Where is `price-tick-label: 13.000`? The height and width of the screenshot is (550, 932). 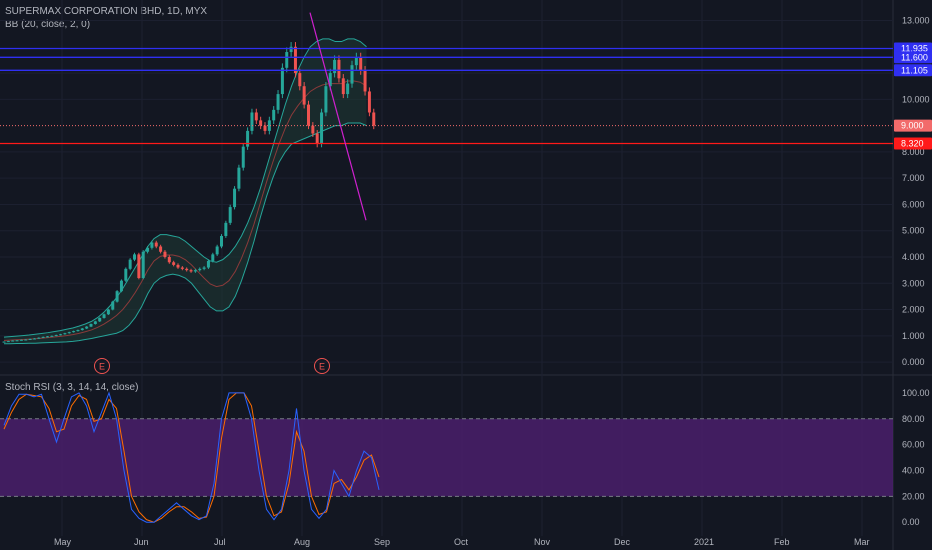 price-tick-label: 13.000 is located at coordinates (916, 21).